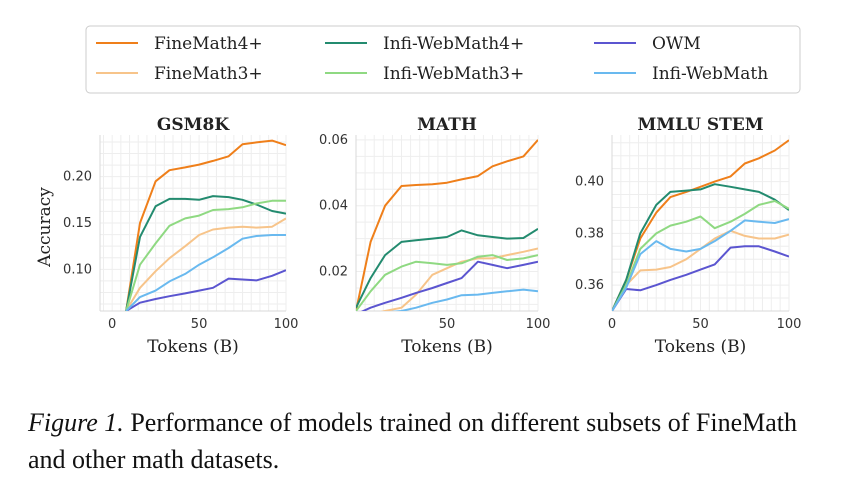  I want to click on legend-item: Infi-WebMath, so click(681, 74).